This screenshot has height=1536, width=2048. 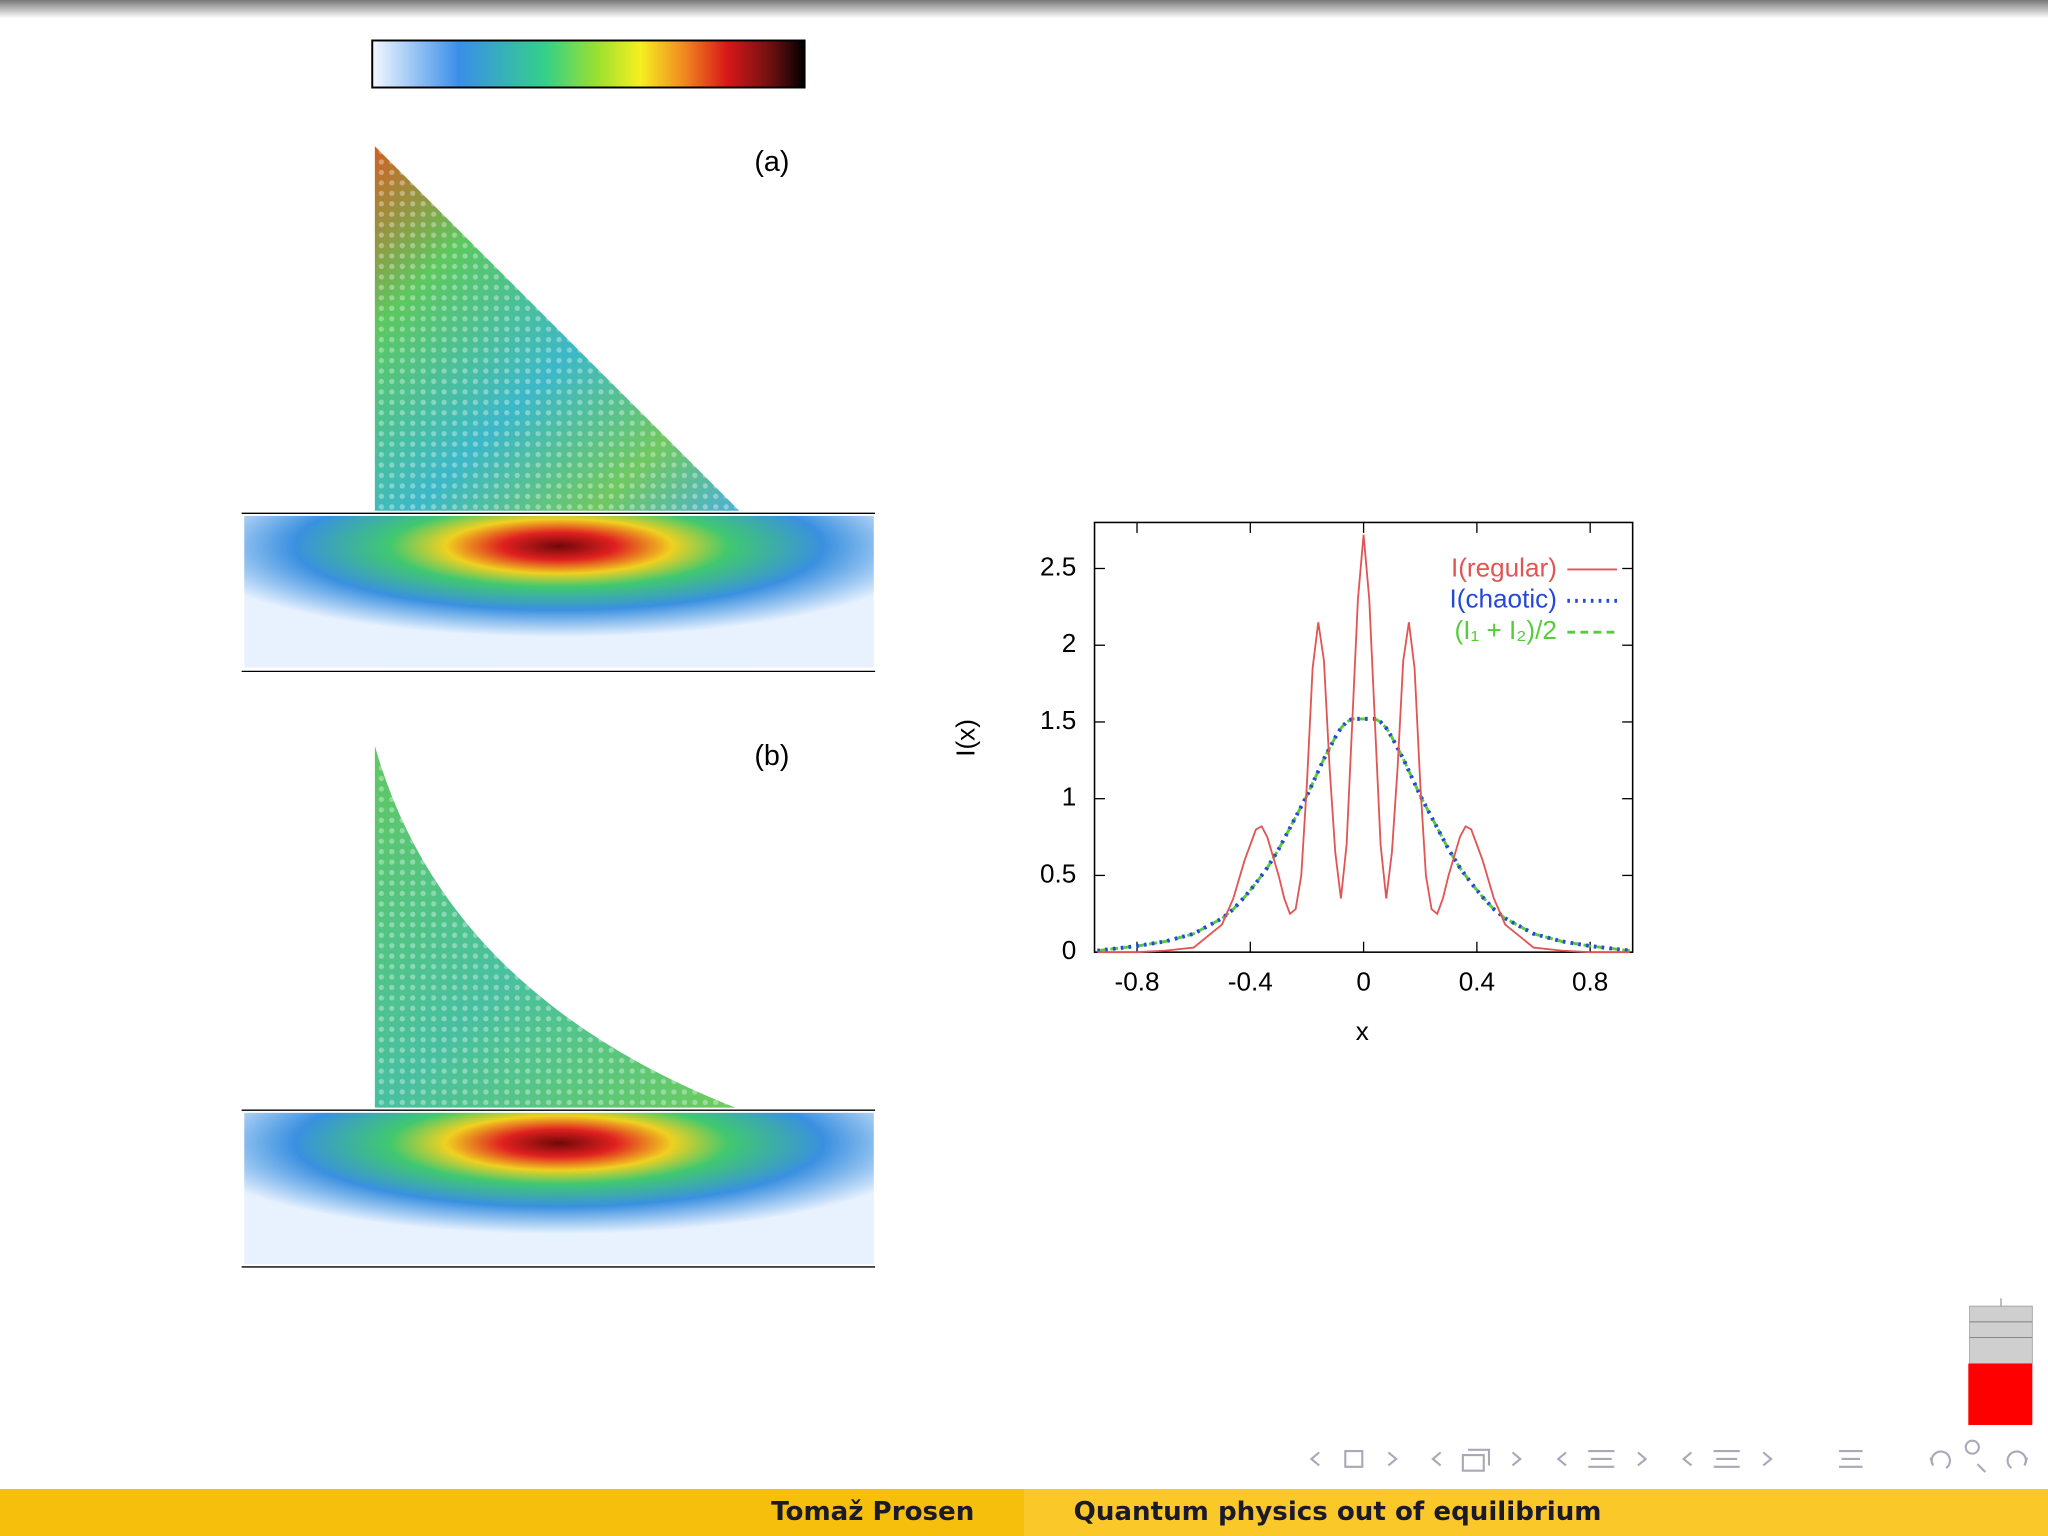 I want to click on nav-search, so click(x=1975, y=1456).